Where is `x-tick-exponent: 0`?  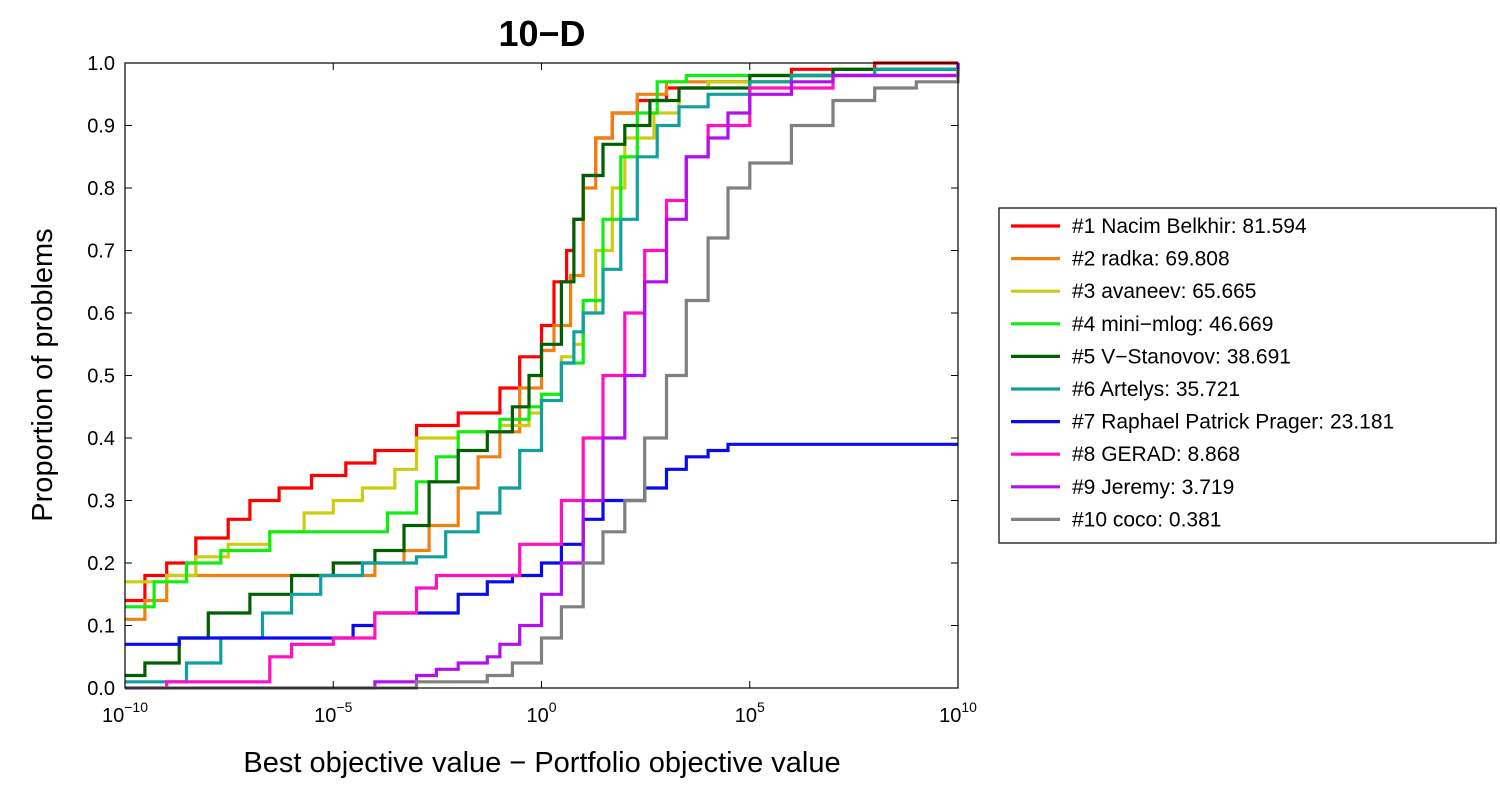 x-tick-exponent: 0 is located at coordinates (553, 707).